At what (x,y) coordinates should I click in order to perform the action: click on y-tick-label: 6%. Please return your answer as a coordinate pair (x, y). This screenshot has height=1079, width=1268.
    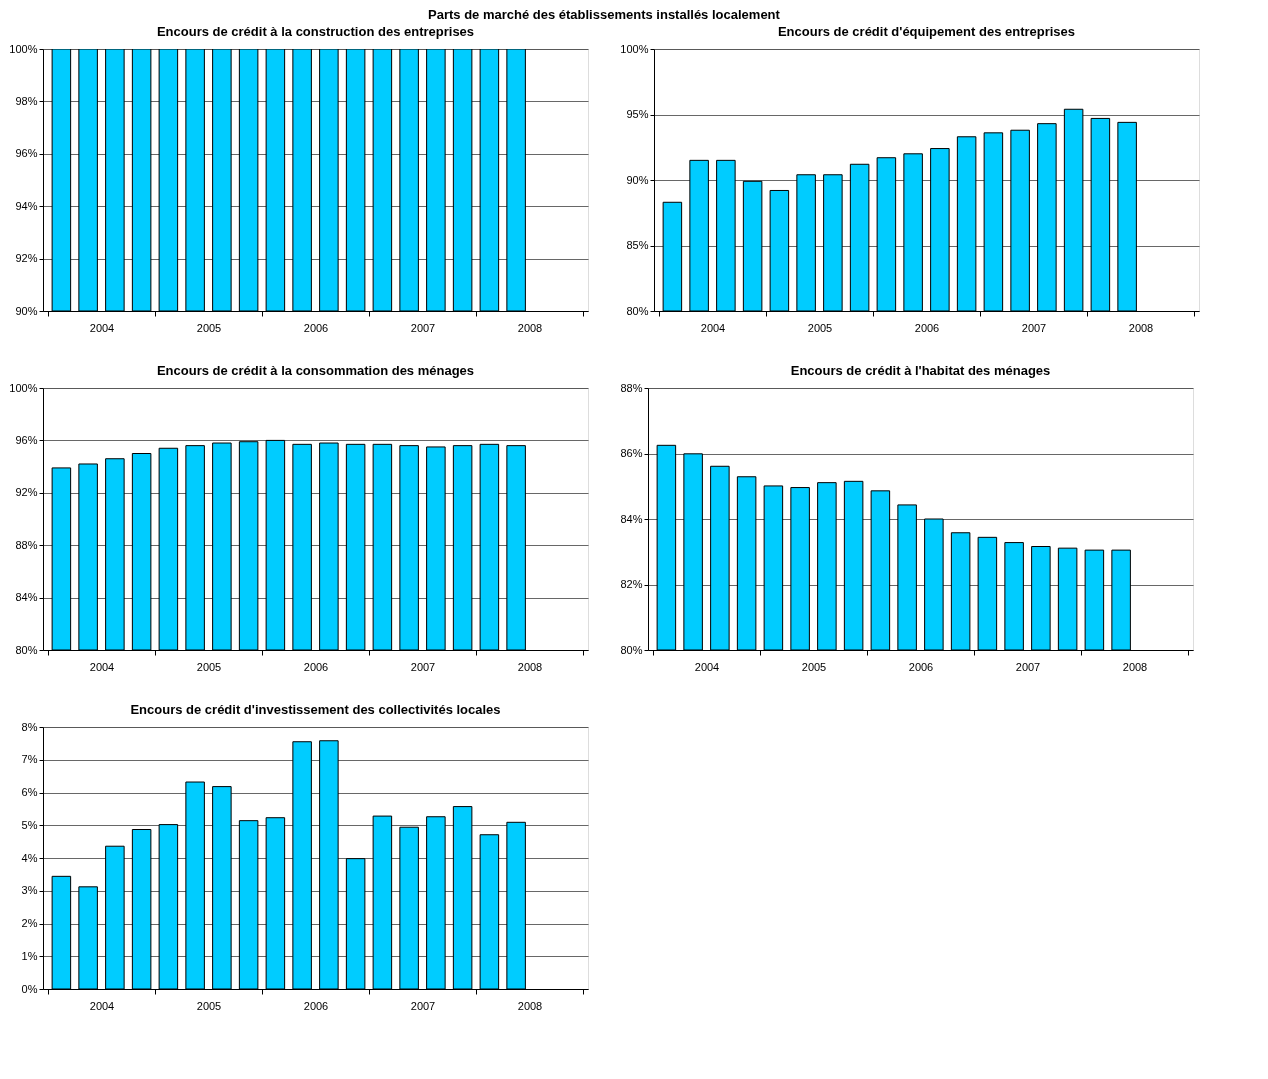
    Looking at the image, I should click on (29, 792).